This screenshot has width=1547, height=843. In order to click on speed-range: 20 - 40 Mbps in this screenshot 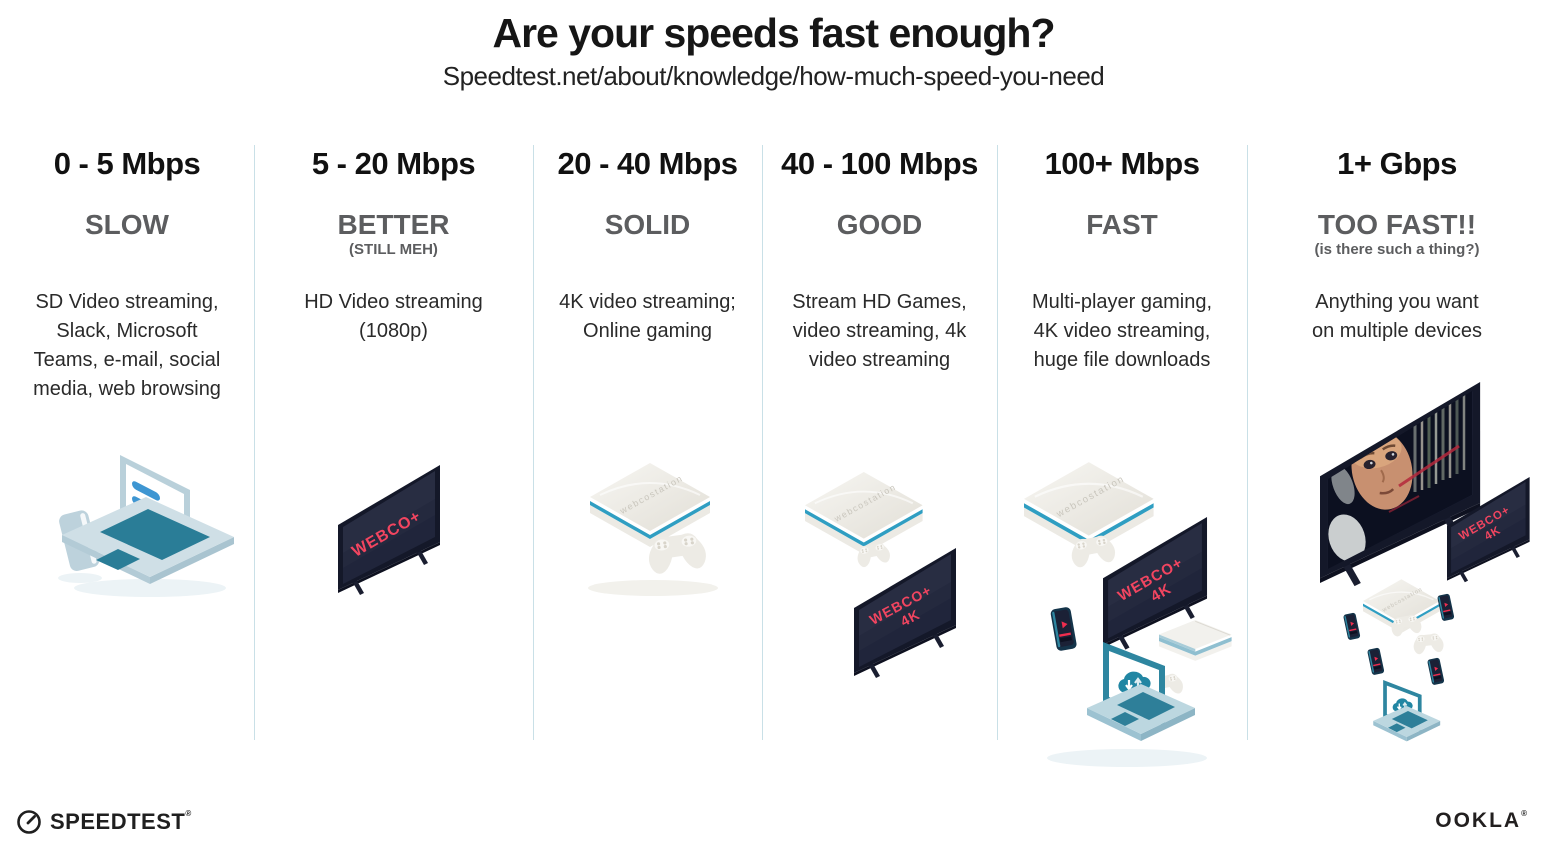, I will do `click(647, 163)`.